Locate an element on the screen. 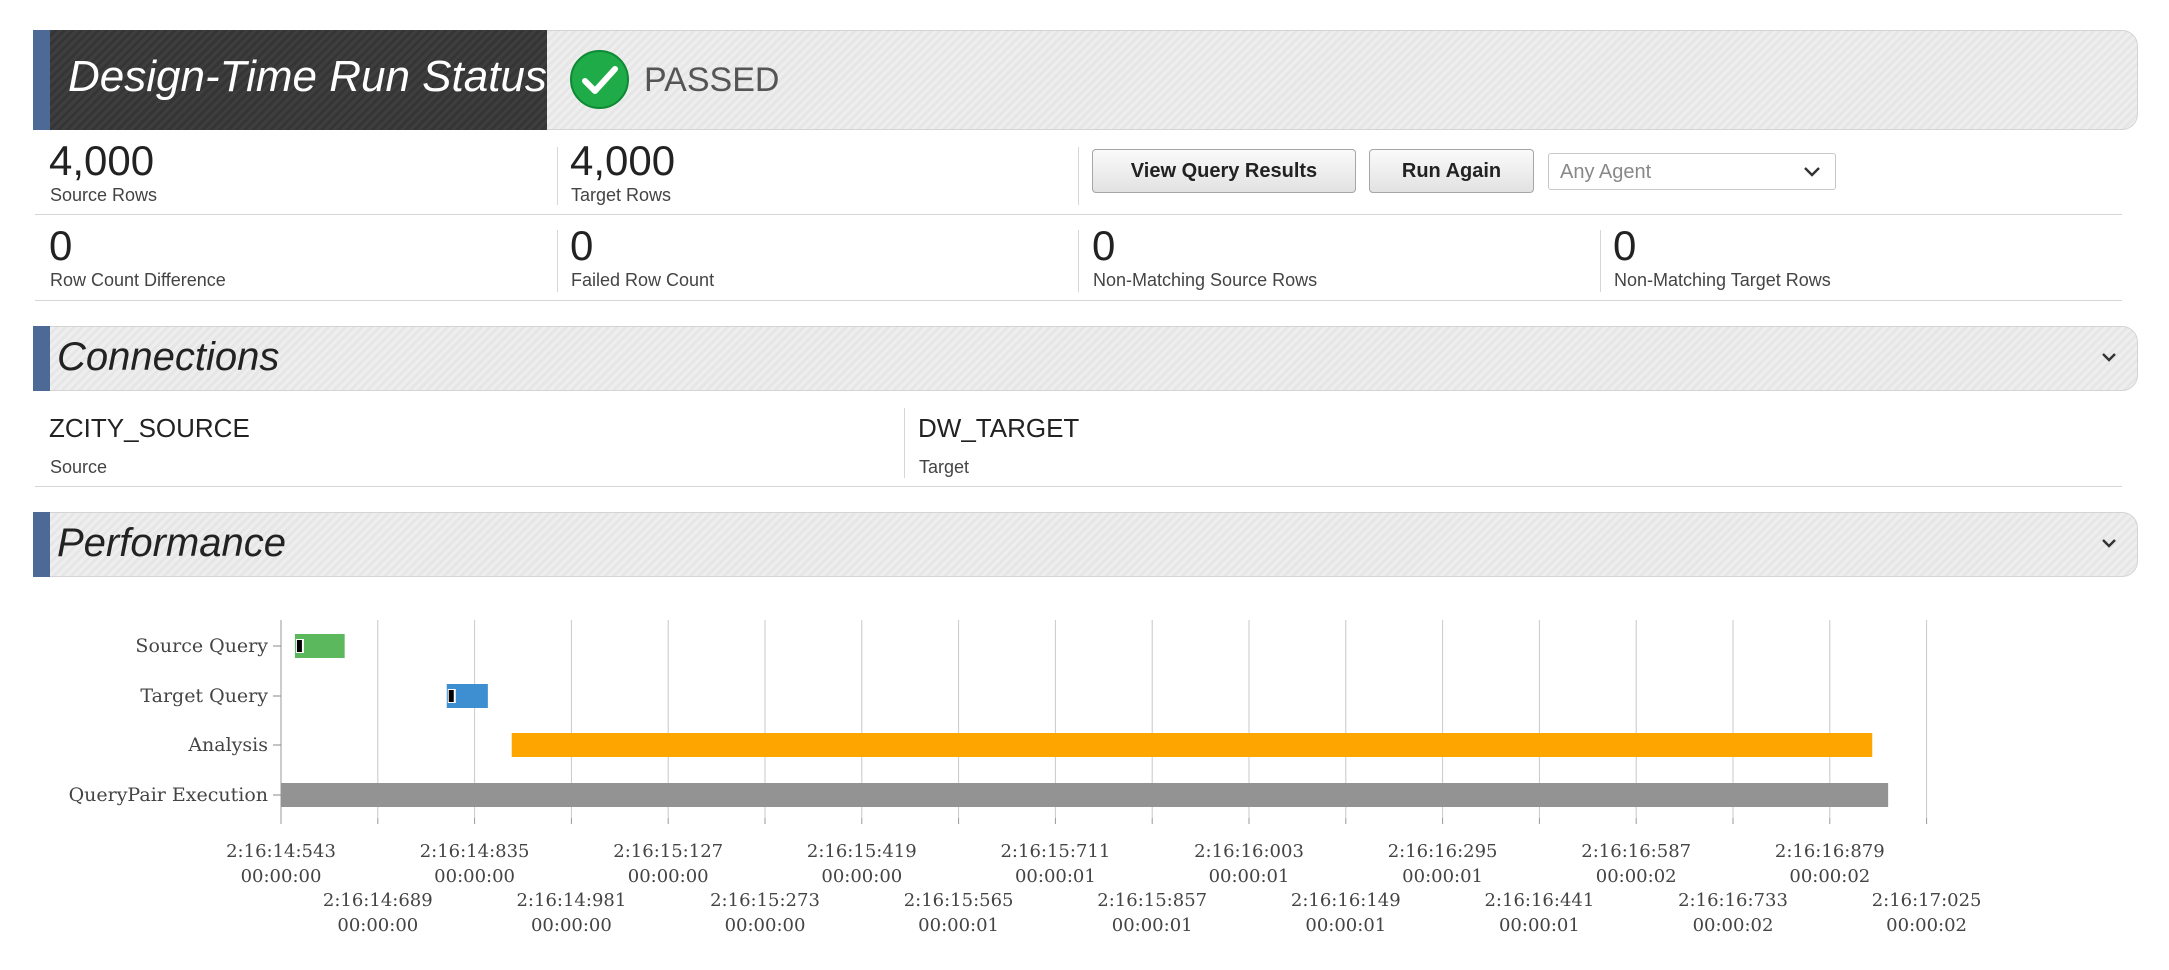 The width and height of the screenshot is (2169, 970). non-matching-target-rows-label: Non-Matching Target Rows is located at coordinates (1722, 280).